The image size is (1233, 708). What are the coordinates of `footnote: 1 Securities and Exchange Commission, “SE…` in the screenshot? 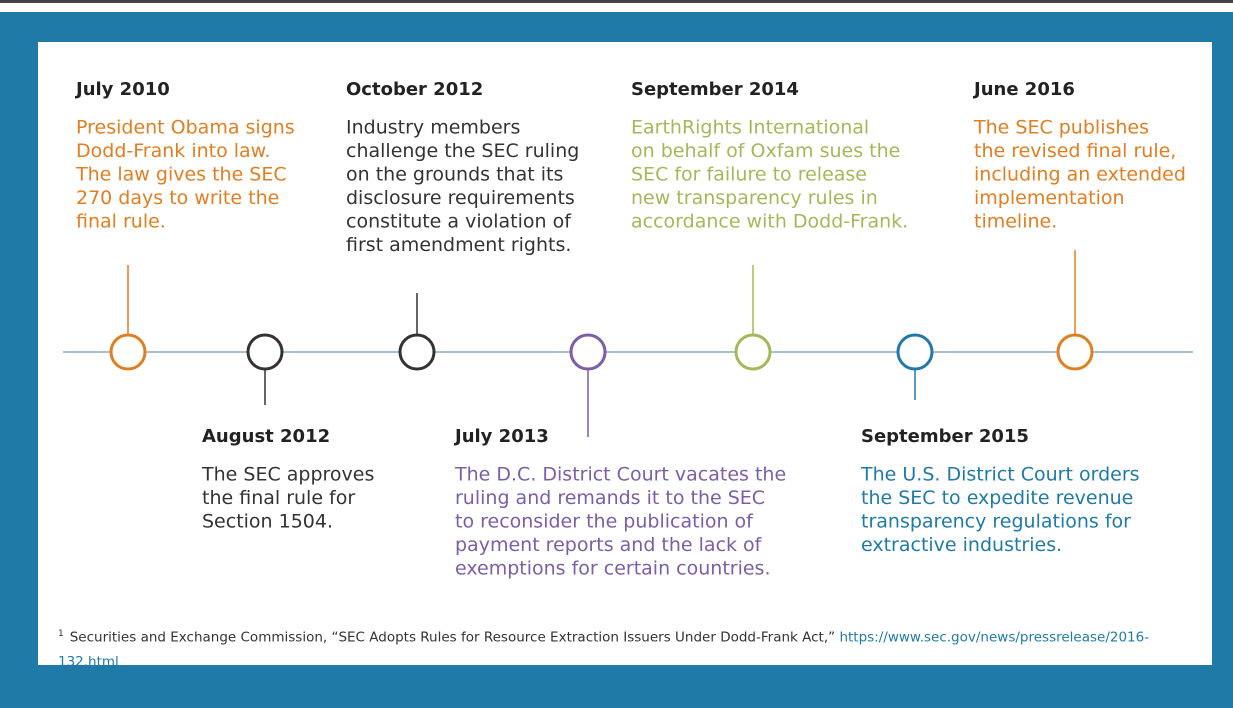 It's located at (613, 648).